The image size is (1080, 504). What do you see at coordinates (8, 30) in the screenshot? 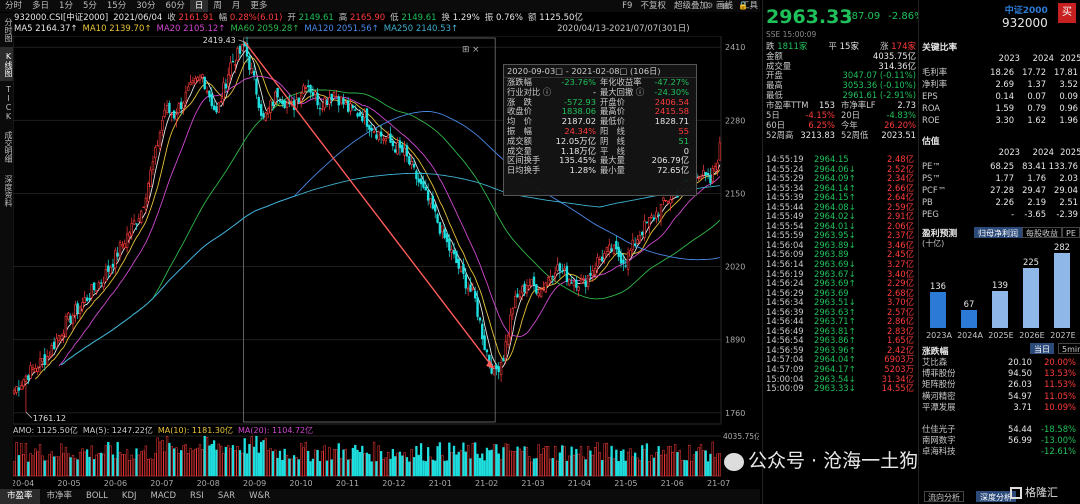
I see `left-nav-tab-0: 分时图` at bounding box center [8, 30].